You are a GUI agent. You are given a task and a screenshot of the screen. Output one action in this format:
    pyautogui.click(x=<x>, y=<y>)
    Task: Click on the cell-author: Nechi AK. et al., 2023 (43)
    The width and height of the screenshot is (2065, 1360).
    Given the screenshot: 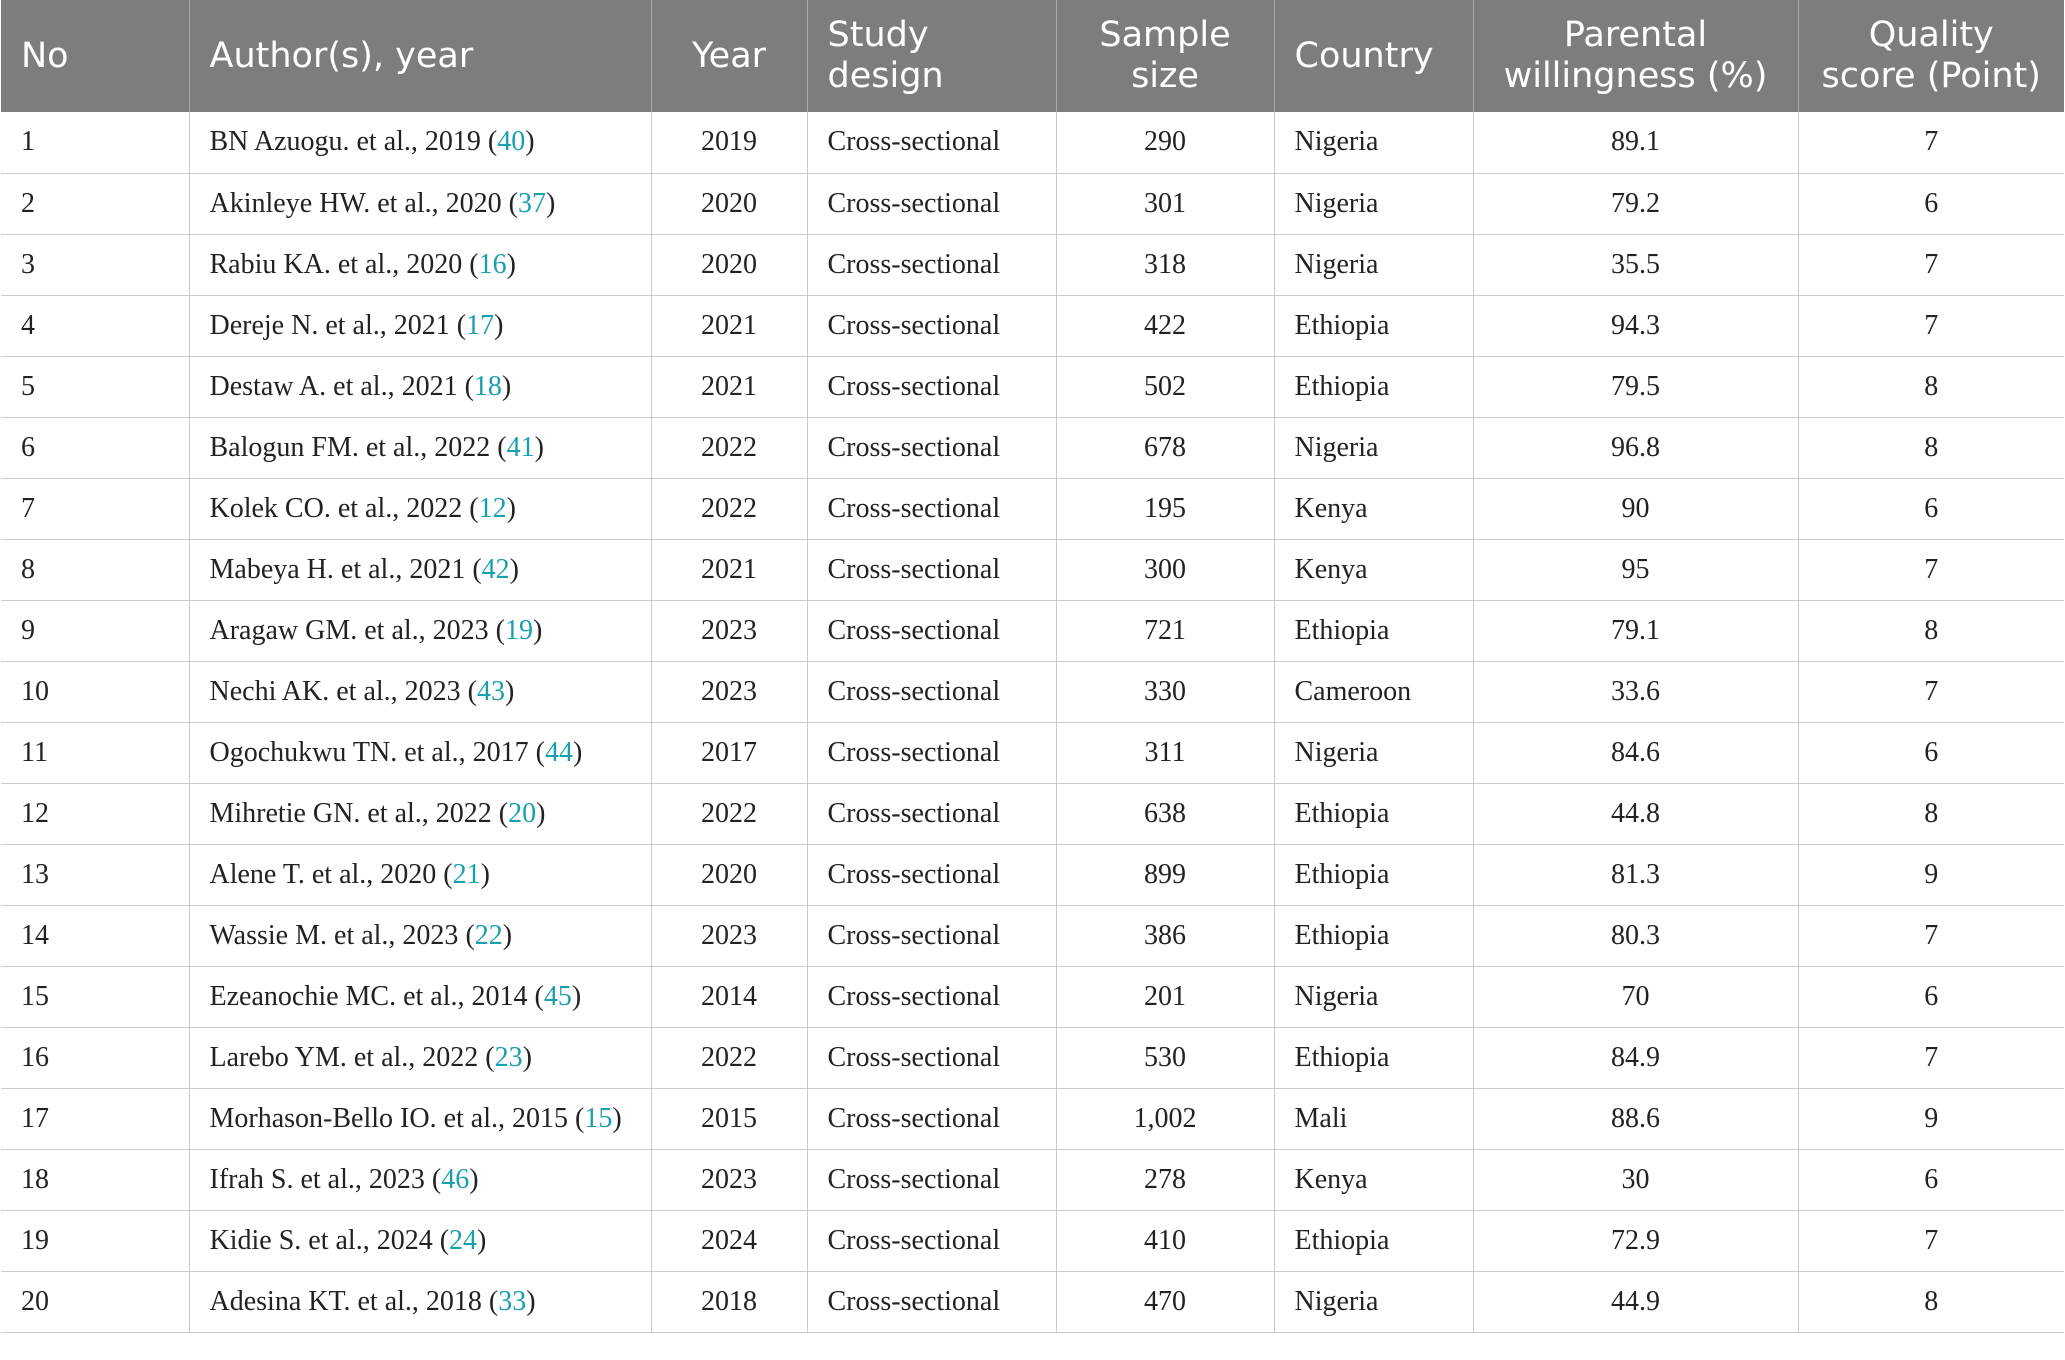 What is the action you would take?
    pyautogui.click(x=420, y=692)
    